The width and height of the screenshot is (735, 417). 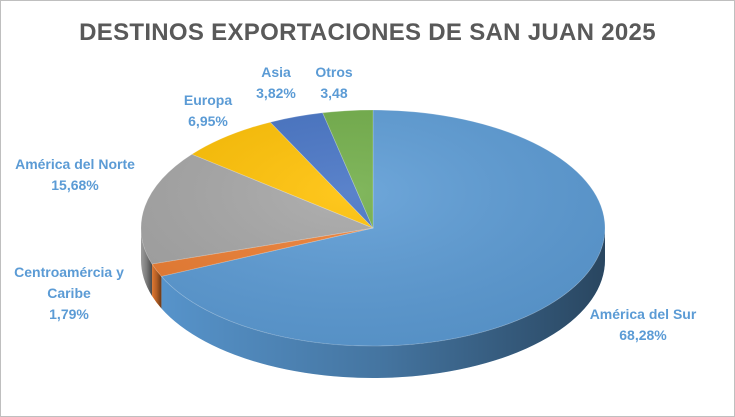 I want to click on slice-label-otros: Otros 3,48, so click(x=334, y=82).